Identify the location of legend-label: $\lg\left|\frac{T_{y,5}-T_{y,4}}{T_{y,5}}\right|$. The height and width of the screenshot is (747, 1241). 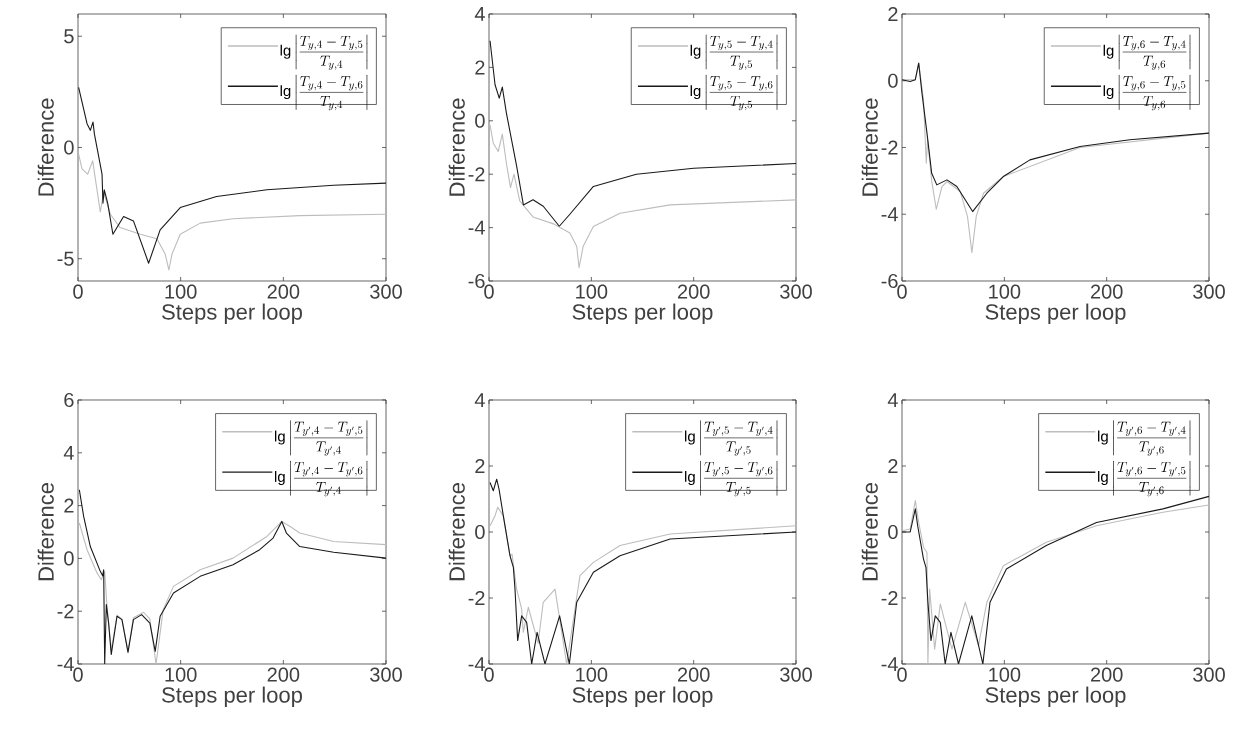
(734, 52).